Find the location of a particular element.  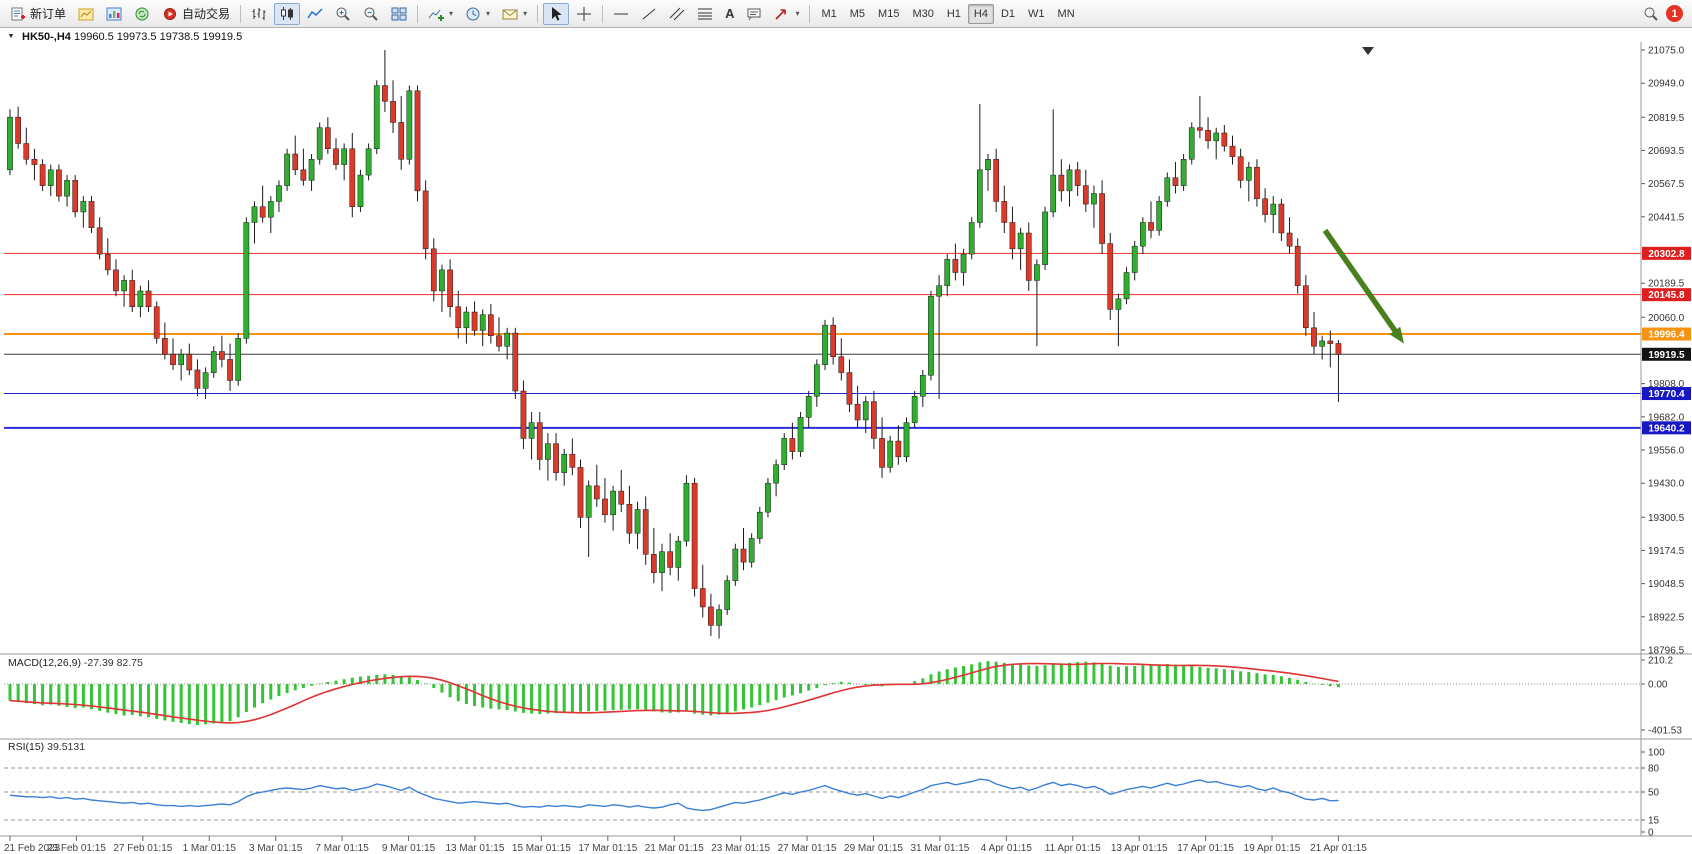

charts-icon is located at coordinates (86, 14).